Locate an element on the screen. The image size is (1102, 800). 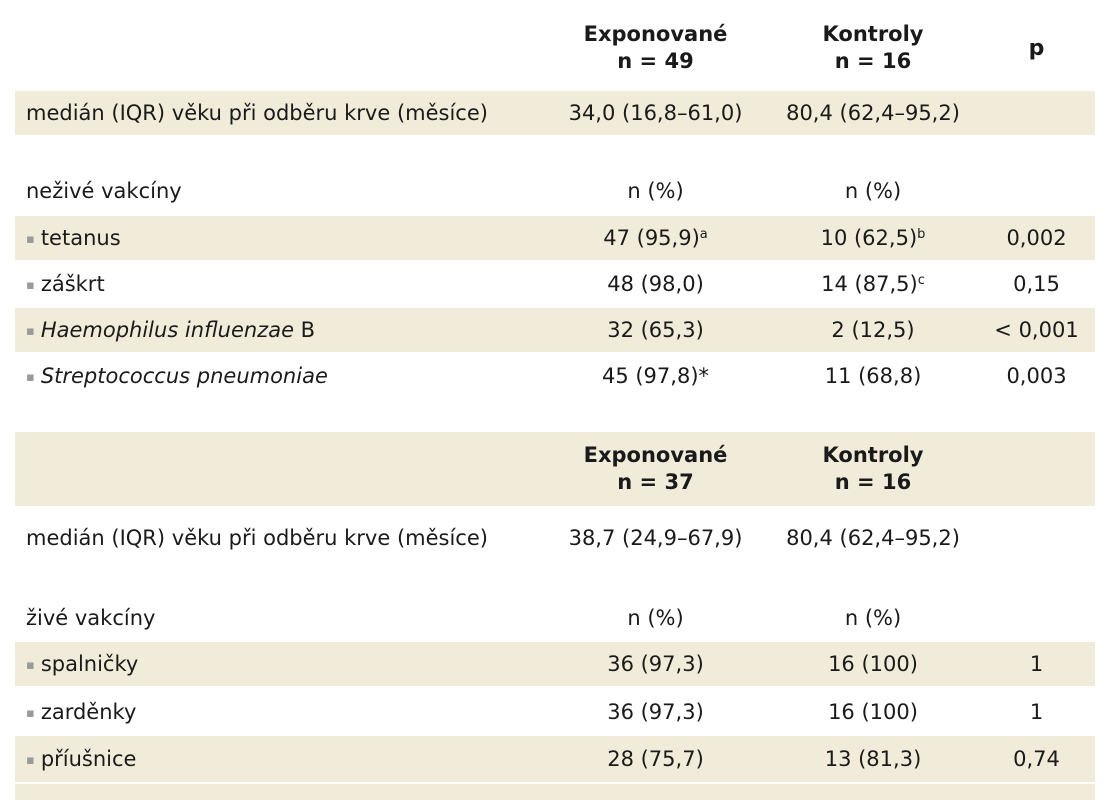
vaccine-name-italic: Streptococcus pneumoniae is located at coordinates (184, 376).